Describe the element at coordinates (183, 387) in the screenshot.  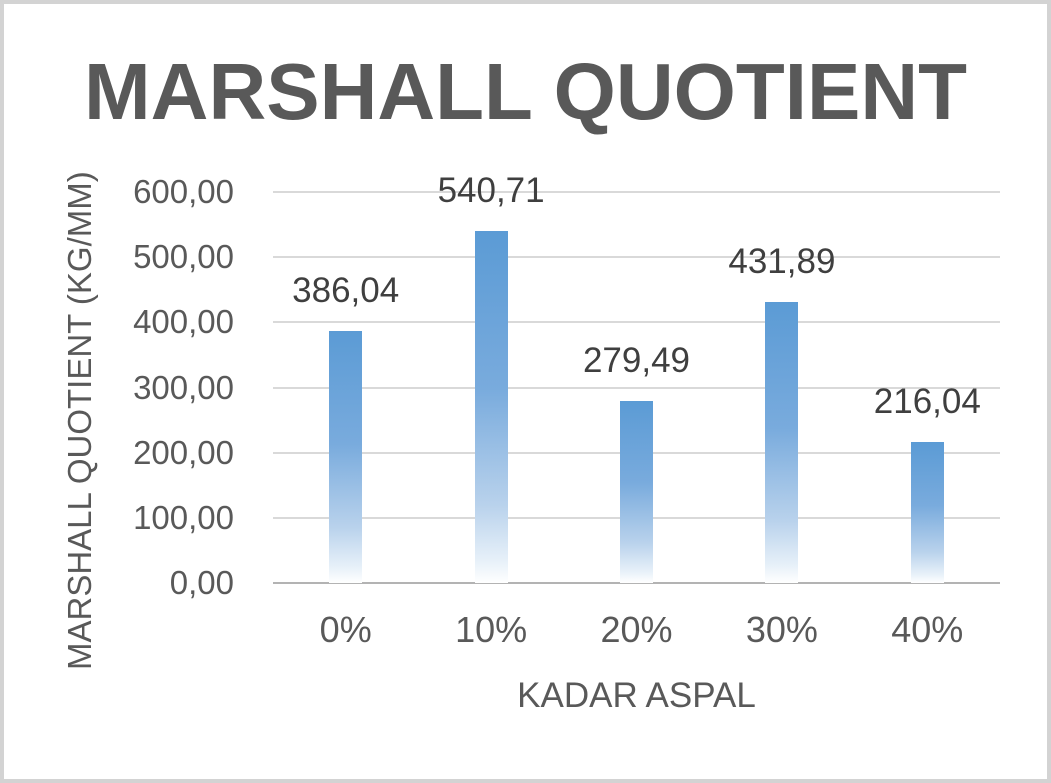
I see `y-tick-label: 300,00` at that location.